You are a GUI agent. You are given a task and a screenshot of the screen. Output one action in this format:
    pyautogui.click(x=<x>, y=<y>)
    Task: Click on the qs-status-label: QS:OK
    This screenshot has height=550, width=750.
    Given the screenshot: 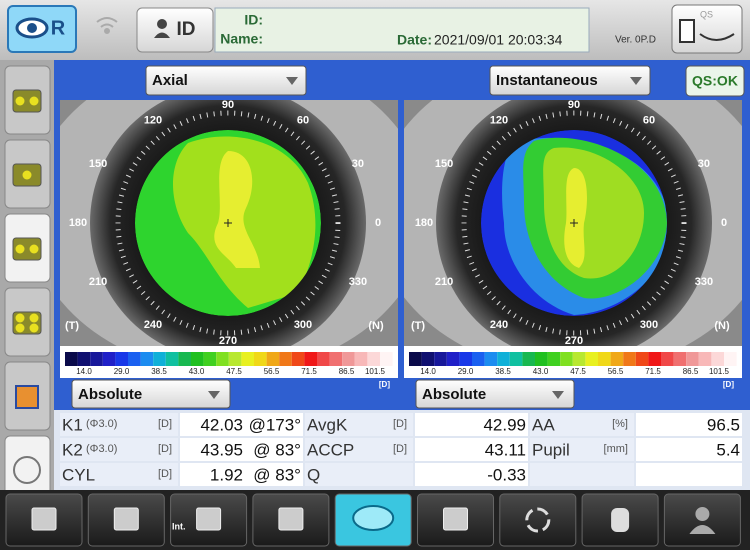 What is the action you would take?
    pyautogui.click(x=715, y=81)
    